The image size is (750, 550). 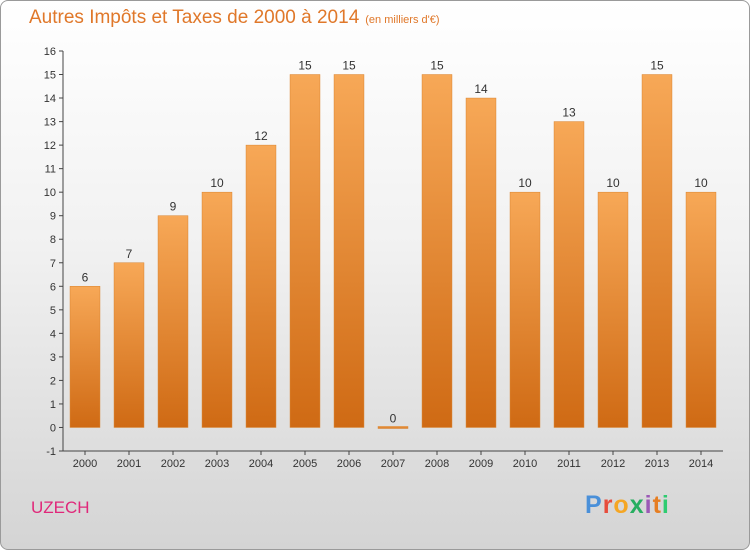 I want to click on x-tick-label-2009: 2009, so click(x=481, y=464).